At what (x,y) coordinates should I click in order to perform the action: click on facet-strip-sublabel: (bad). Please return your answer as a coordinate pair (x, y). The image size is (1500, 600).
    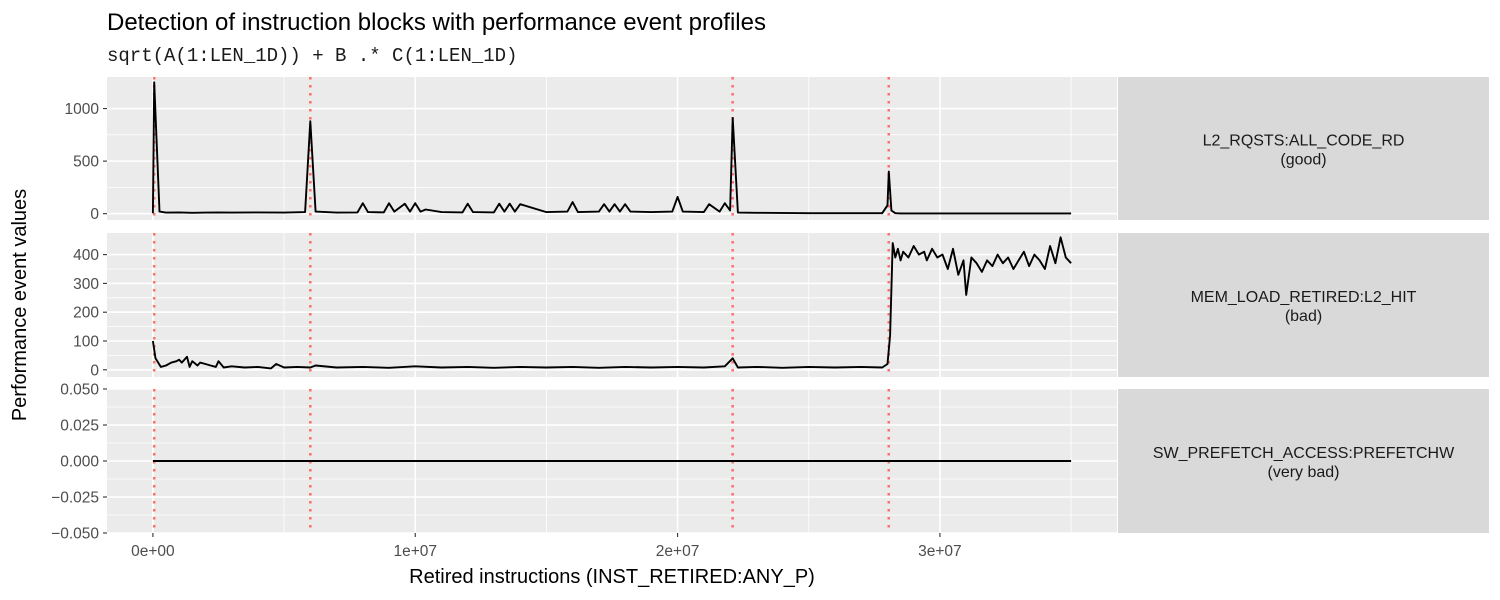
    Looking at the image, I should click on (1303, 316).